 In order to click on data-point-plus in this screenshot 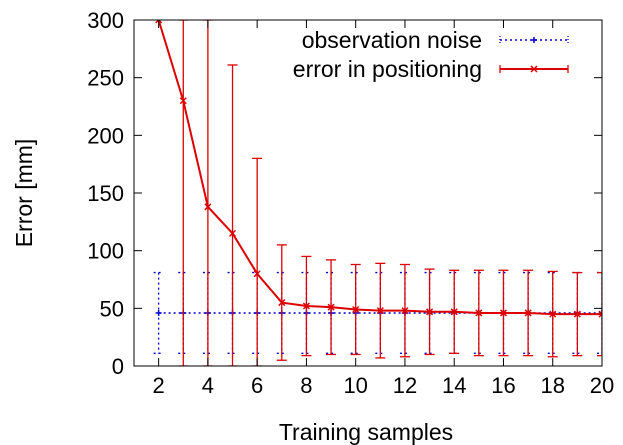, I will do `click(158, 312)`.